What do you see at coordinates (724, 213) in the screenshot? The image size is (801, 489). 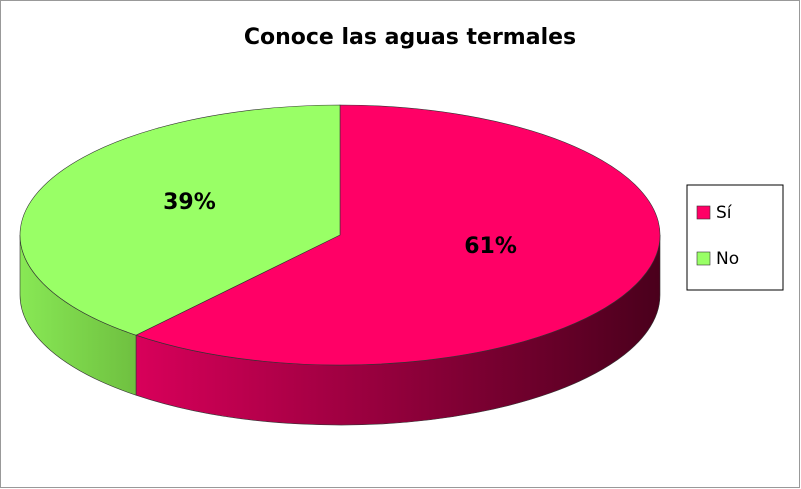 I see `legend-label: Sí` at bounding box center [724, 213].